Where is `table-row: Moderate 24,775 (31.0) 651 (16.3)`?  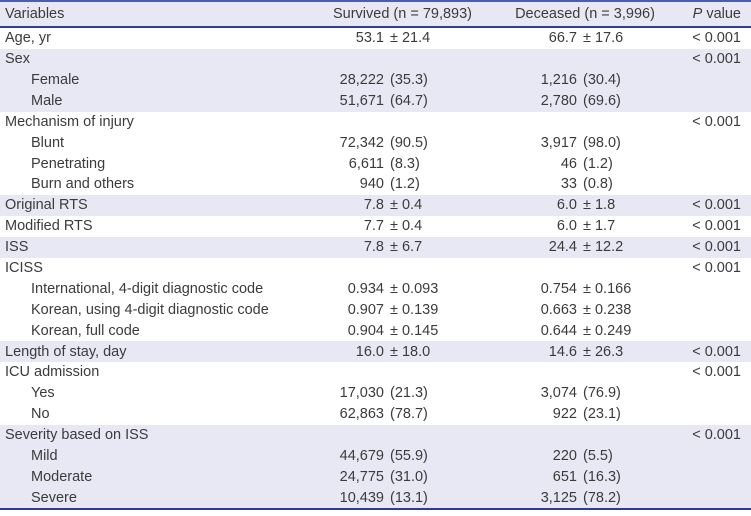
table-row: Moderate 24,775 (31.0) 651 (16.3) is located at coordinates (375, 477).